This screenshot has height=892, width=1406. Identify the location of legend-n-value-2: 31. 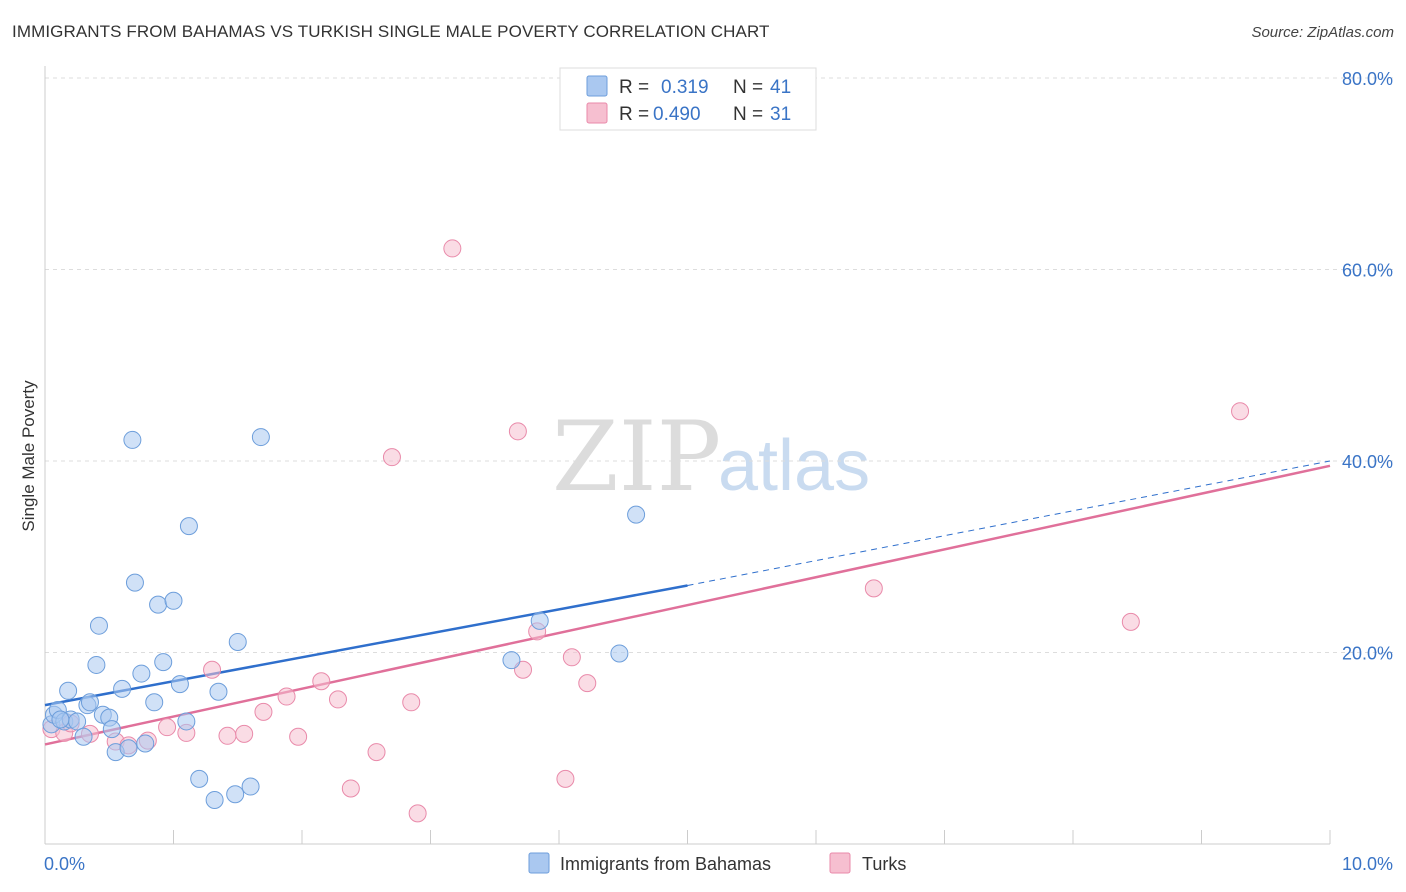
(780, 114).